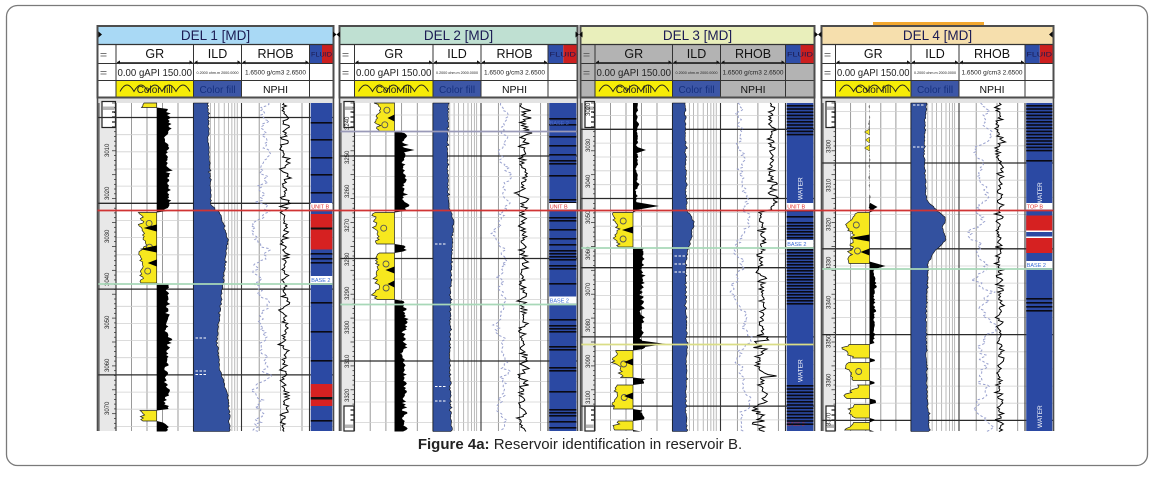 This screenshot has height=477, width=1152. What do you see at coordinates (830, 185) in the screenshot?
I see `svg-text: 3310` at bounding box center [830, 185].